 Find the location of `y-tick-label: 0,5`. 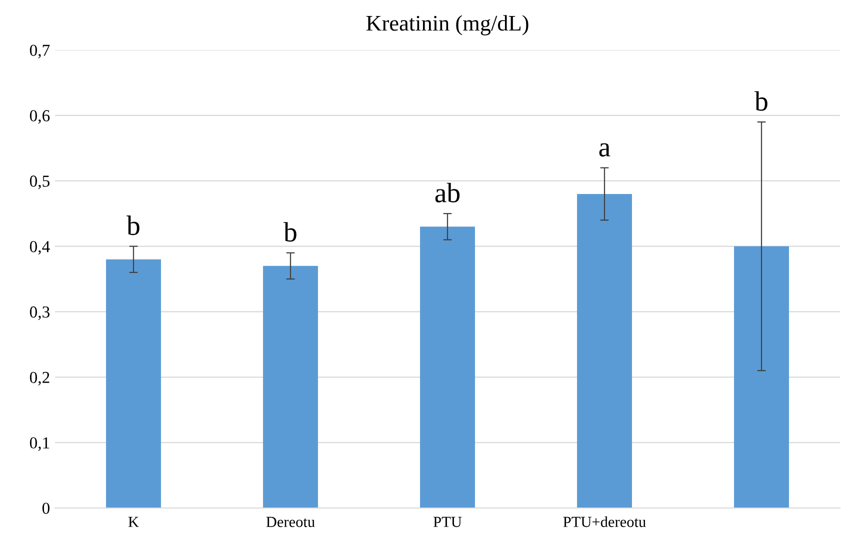

y-tick-label: 0,5 is located at coordinates (40, 183).